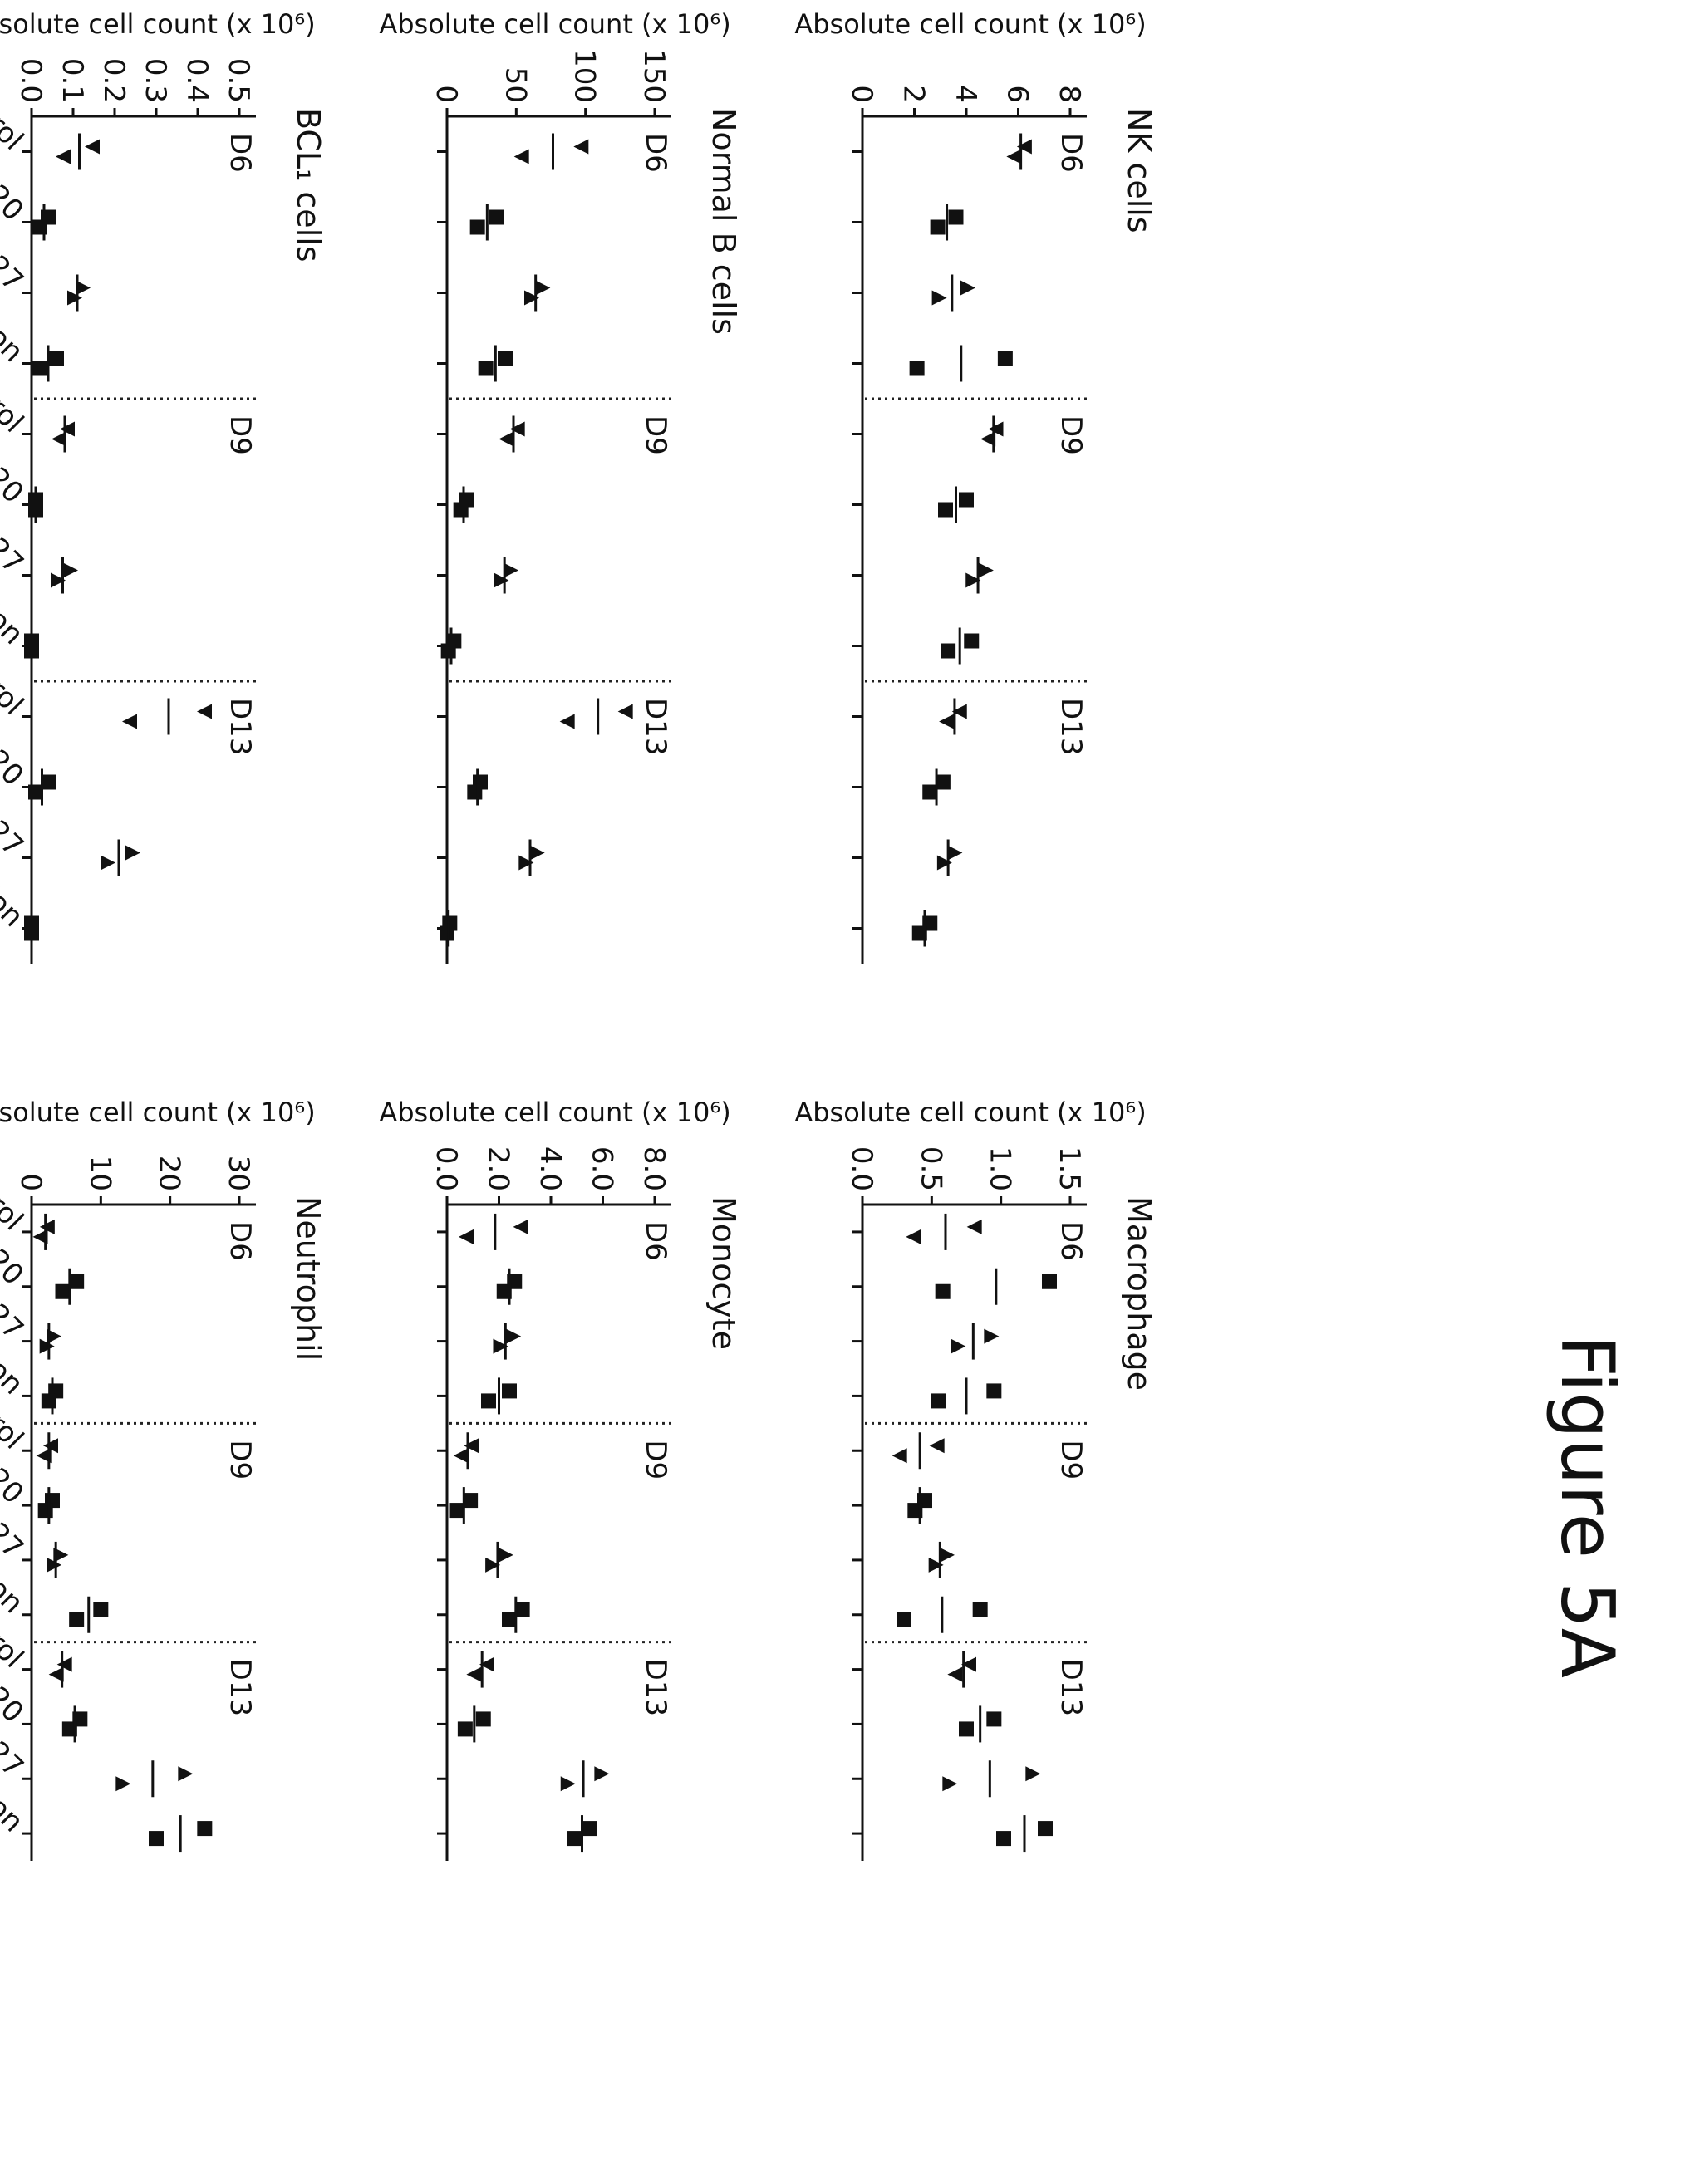  Describe the element at coordinates (1017, 94) in the screenshot. I see `y-tick-label: 6` at that location.